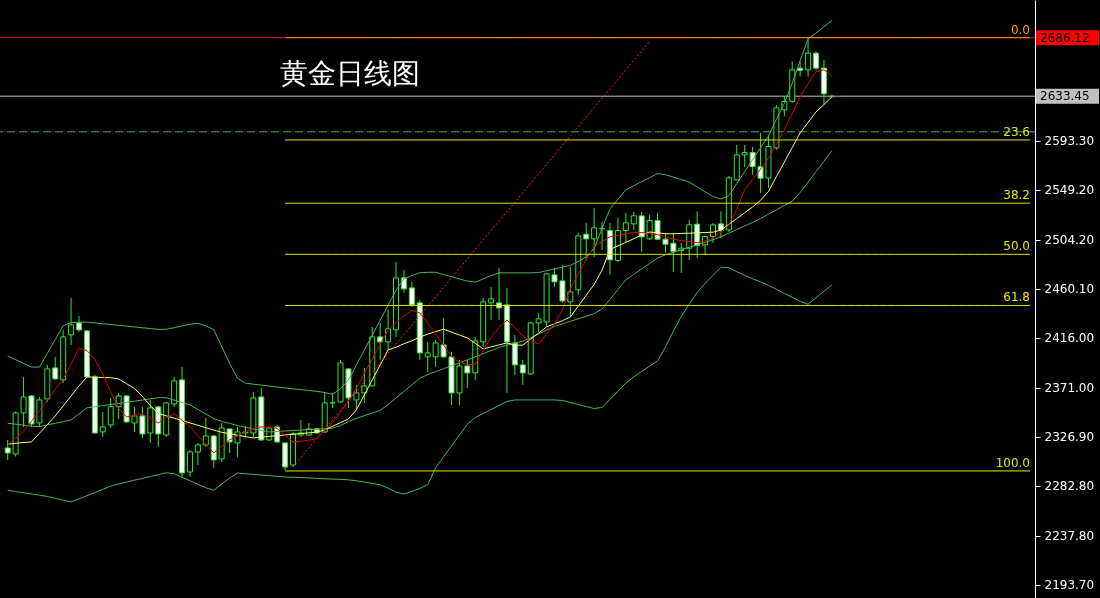 Image resolution: width=1100 pixels, height=598 pixels. What do you see at coordinates (1020, 29) in the screenshot?
I see `series-label: 0.0` at bounding box center [1020, 29].